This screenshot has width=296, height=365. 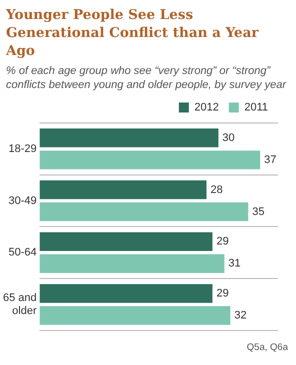 I want to click on data-label: 28, so click(x=216, y=190).